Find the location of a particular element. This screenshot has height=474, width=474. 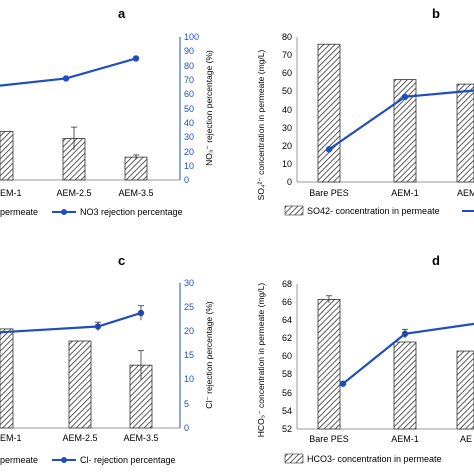

panel-d-tick-62: 62 is located at coordinates (287, 338).